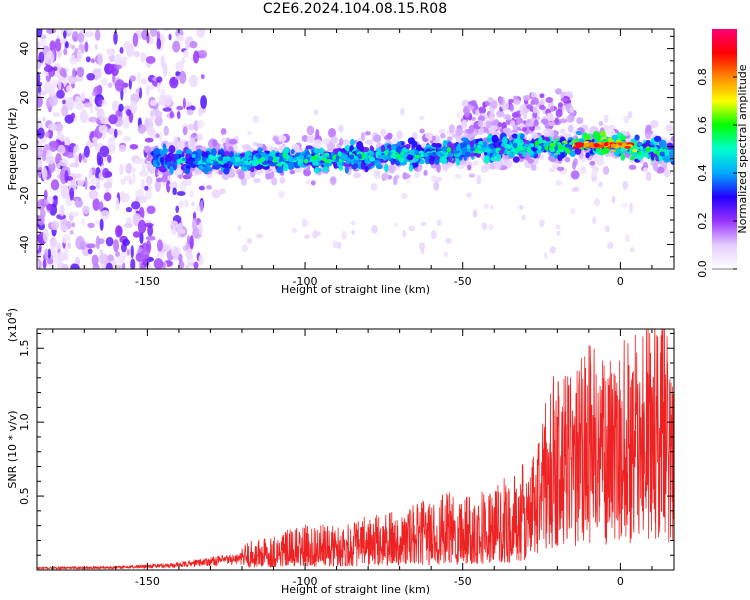  What do you see at coordinates (355, 289) in the screenshot?
I see `x-axis-label: Height of straight line (km)` at bounding box center [355, 289].